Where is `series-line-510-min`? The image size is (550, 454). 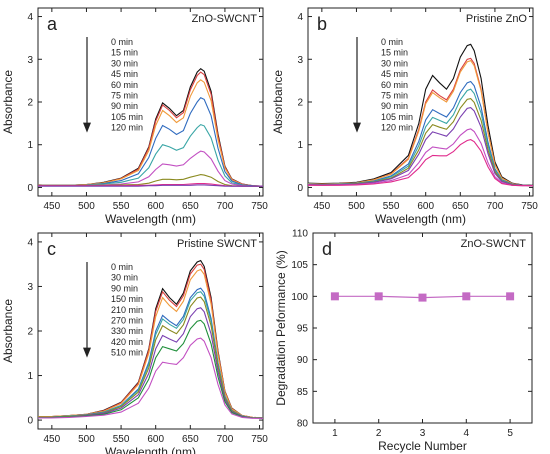
series-line-510-min is located at coordinates (150, 378).